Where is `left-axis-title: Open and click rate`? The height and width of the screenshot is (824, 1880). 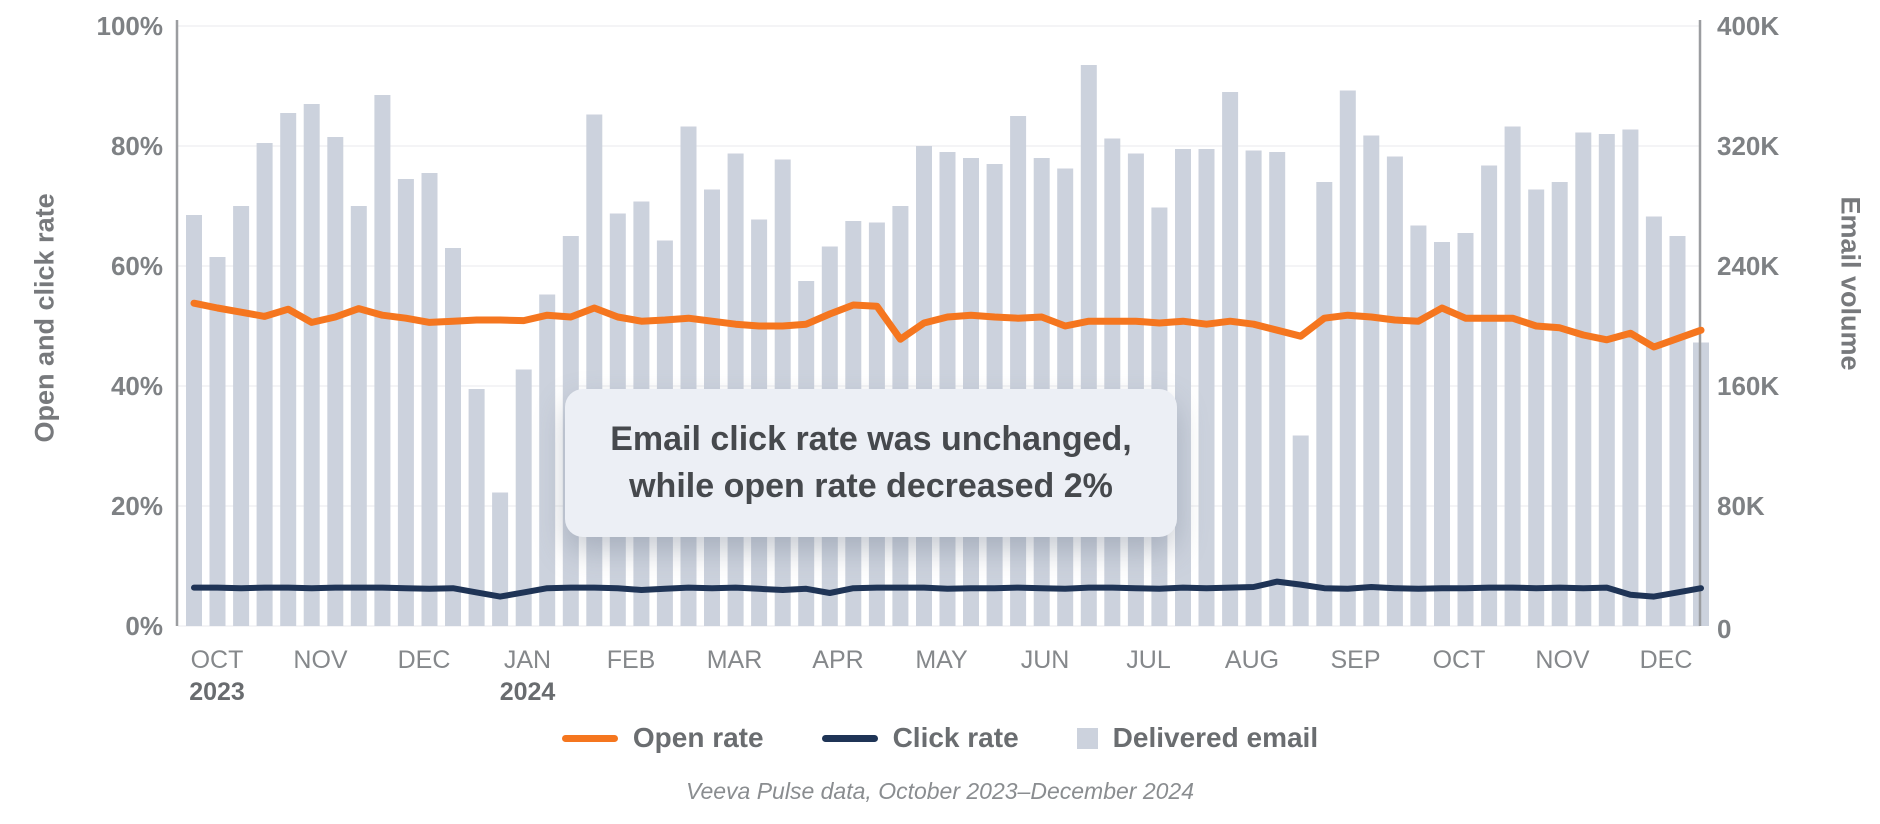 left-axis-title: Open and click rate is located at coordinates (44, 318).